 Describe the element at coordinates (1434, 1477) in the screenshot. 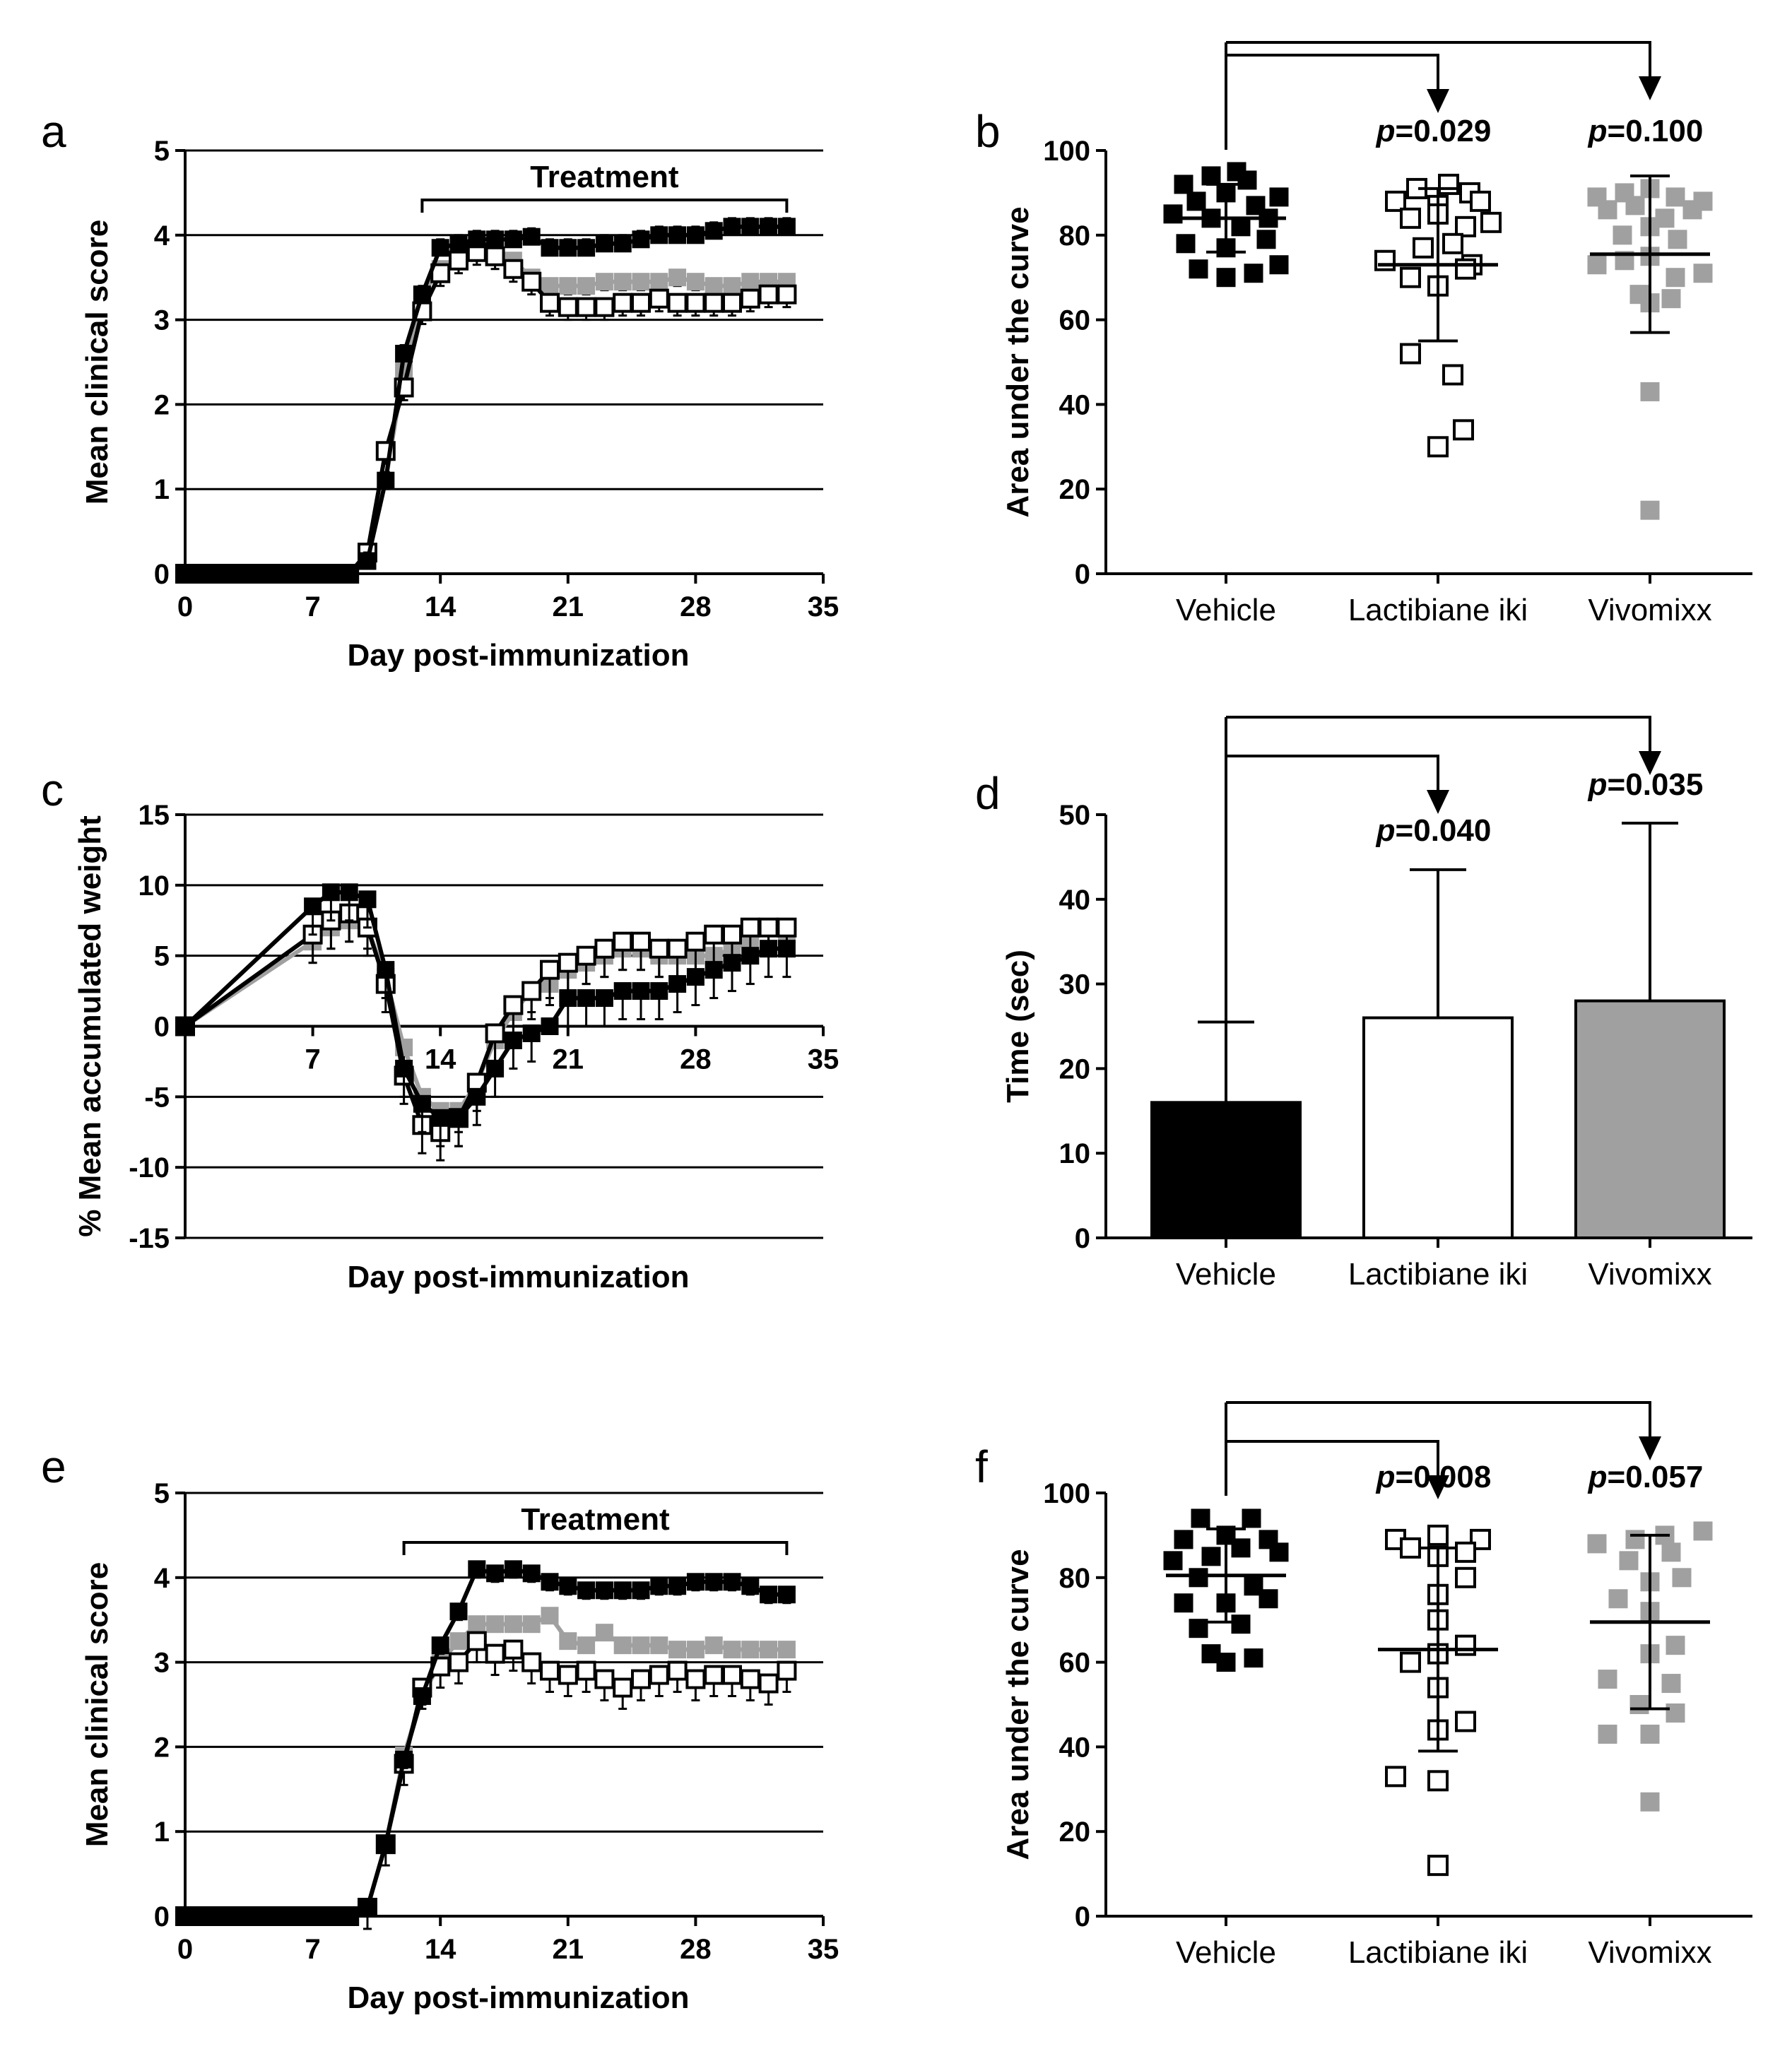

I see `p-value-label: p=0.008` at that location.